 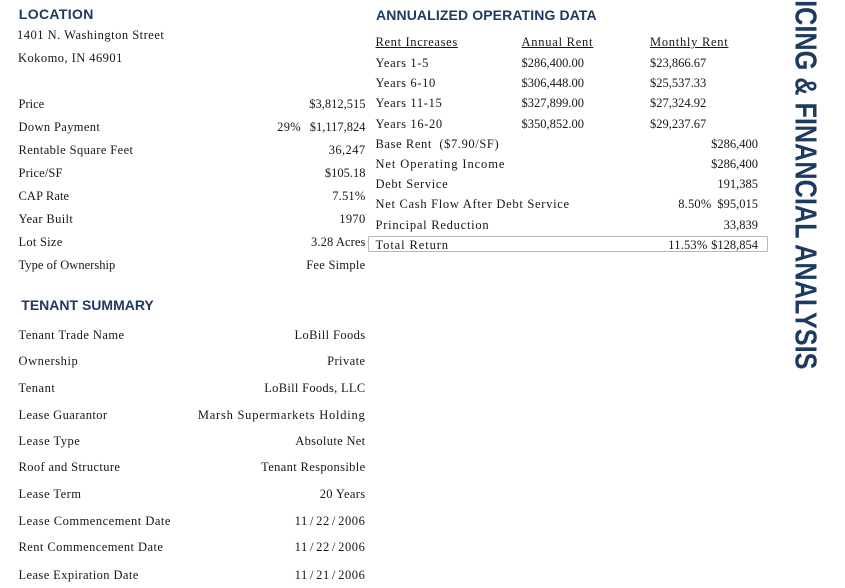 I want to click on svg-text: PRICING & FINANCIAL ANALYSIS, so click(x=806, y=185).